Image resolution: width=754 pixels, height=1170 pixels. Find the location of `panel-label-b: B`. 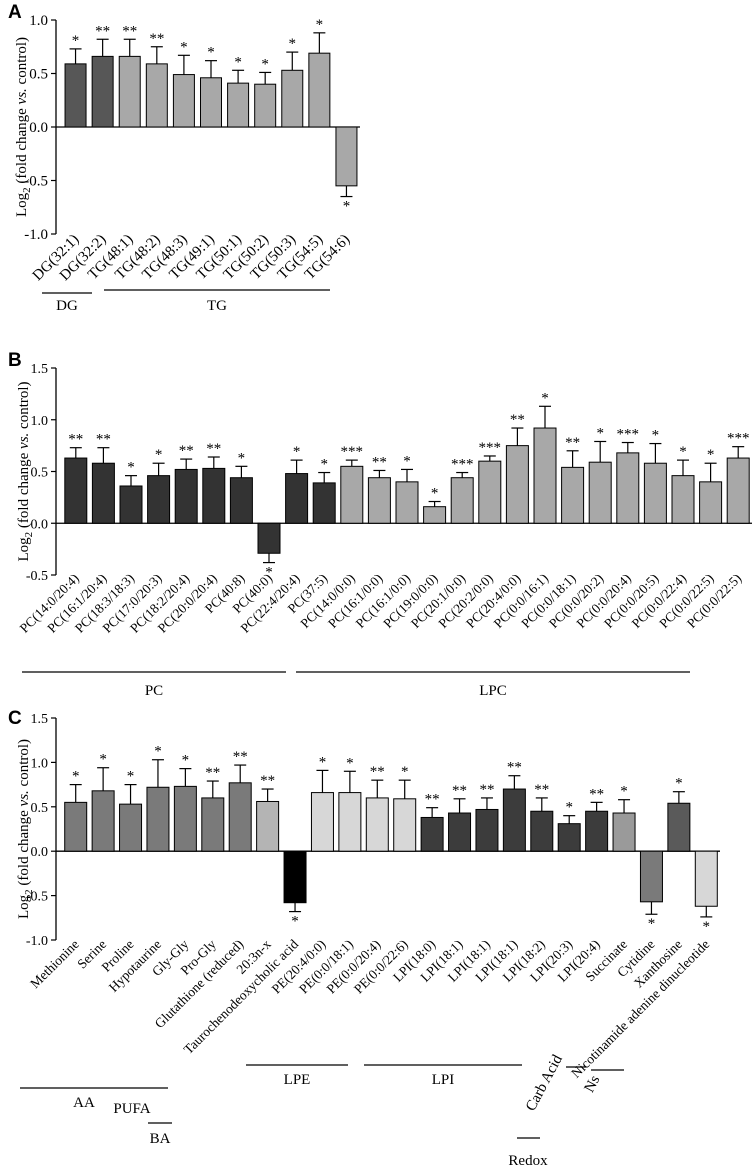

panel-label-b: B is located at coordinates (15, 360).